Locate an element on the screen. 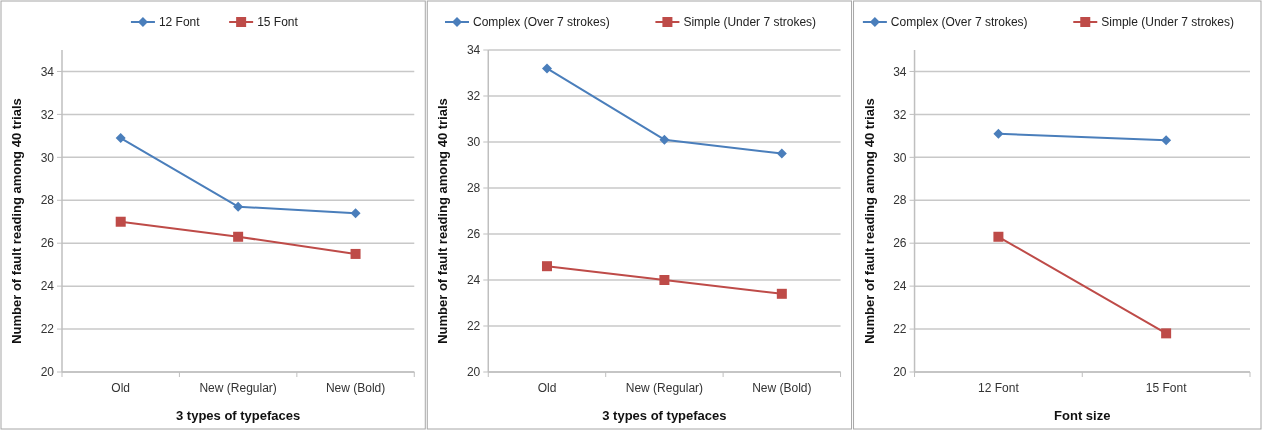 This screenshot has width=1262, height=430. x-tick-label: 12 Font is located at coordinates (999, 388).